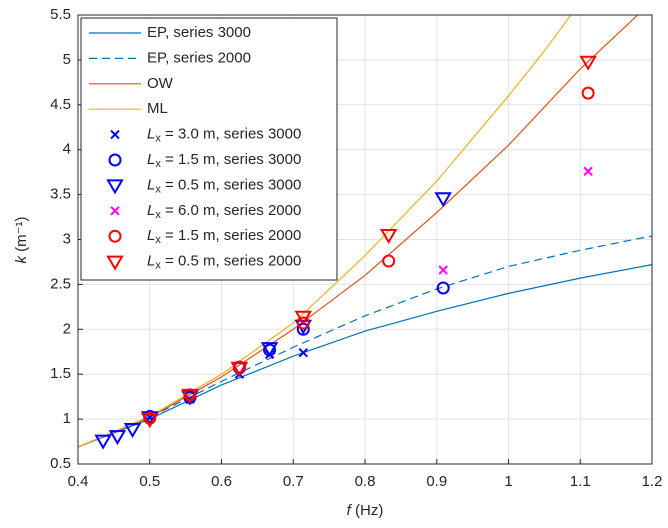  What do you see at coordinates (508, 481) in the screenshot?
I see `x-tick-label: 1` at bounding box center [508, 481].